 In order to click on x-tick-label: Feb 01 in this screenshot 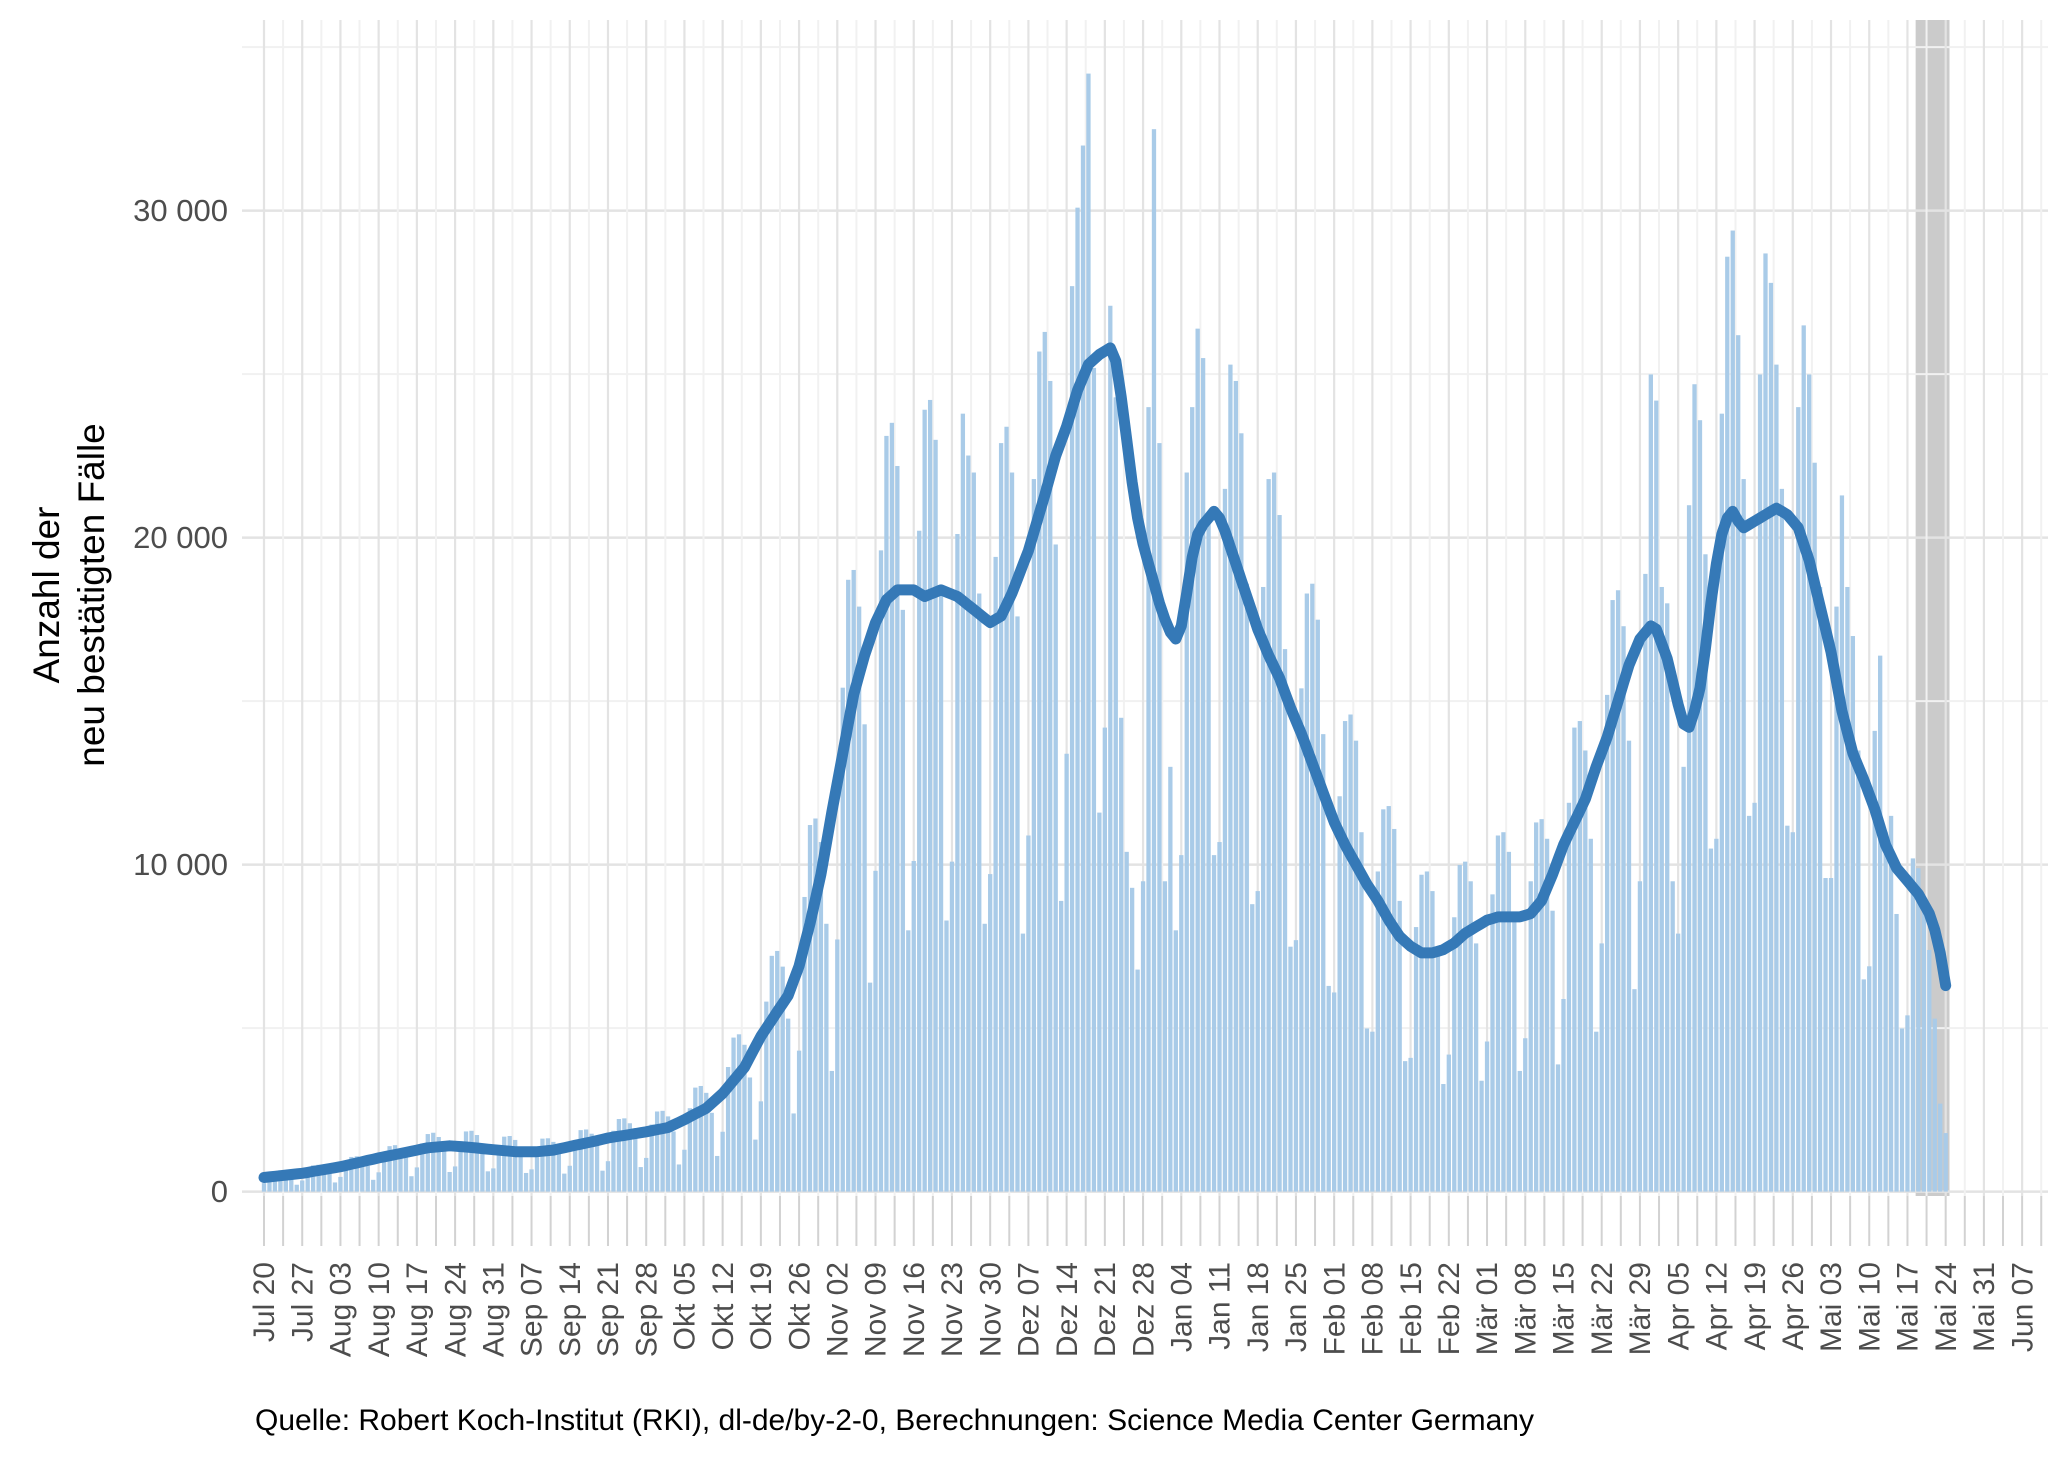, I will do `click(1334, 1308)`.